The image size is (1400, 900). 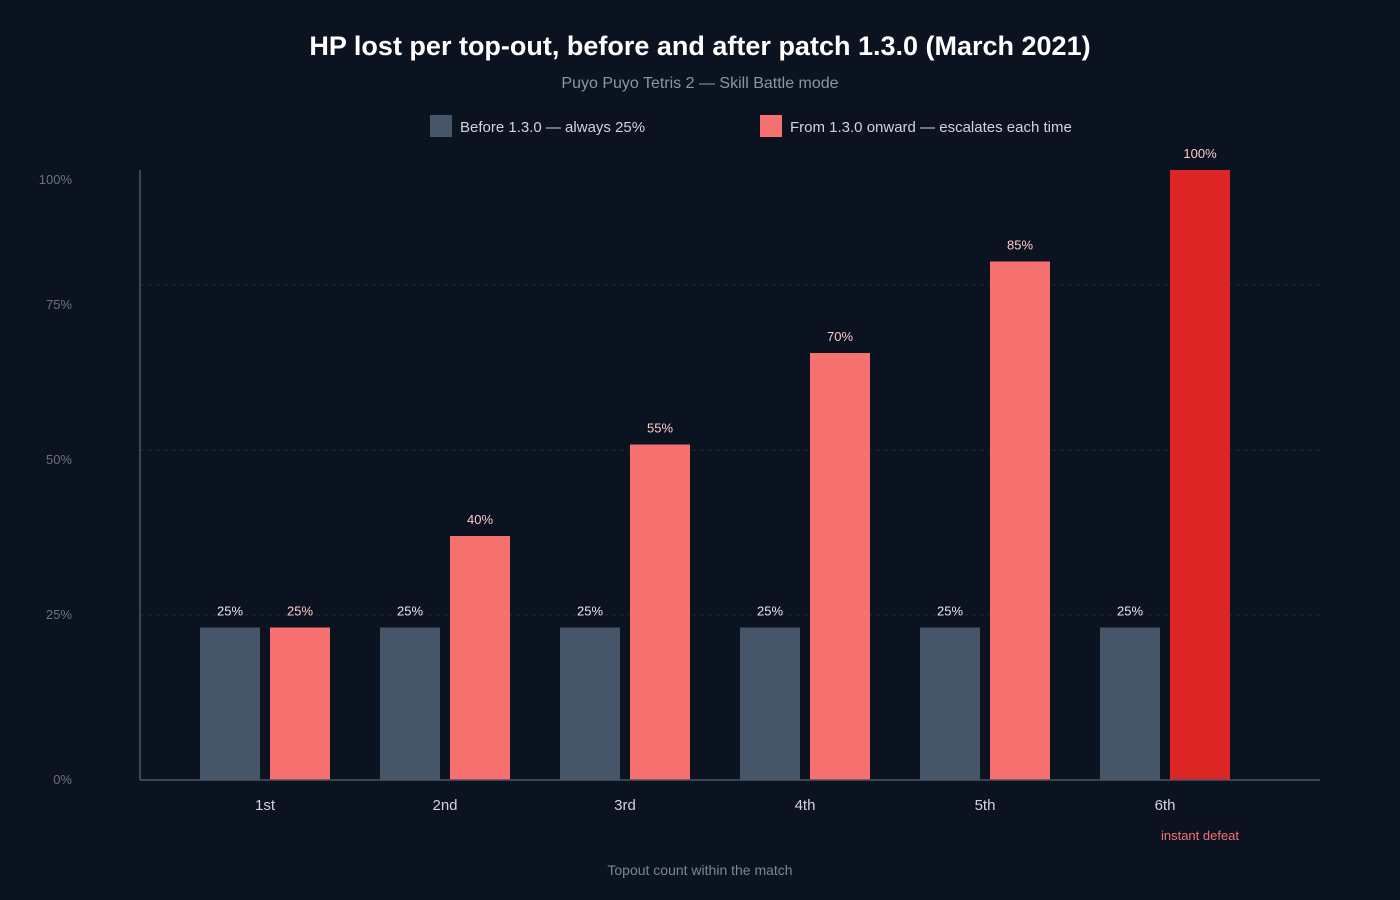 I want to click on bar-value-label-after: 40%, so click(x=480, y=519).